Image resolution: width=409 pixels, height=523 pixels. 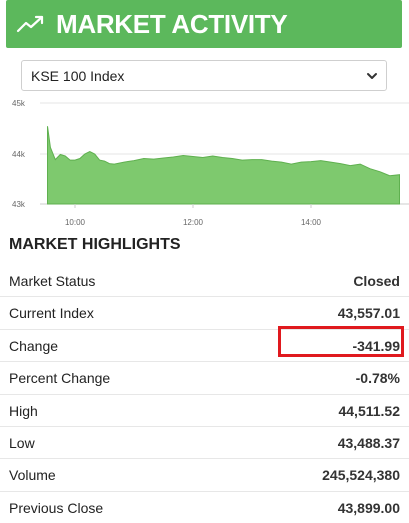 What do you see at coordinates (368, 442) in the screenshot?
I see `row-value: 43,488.37` at bounding box center [368, 442].